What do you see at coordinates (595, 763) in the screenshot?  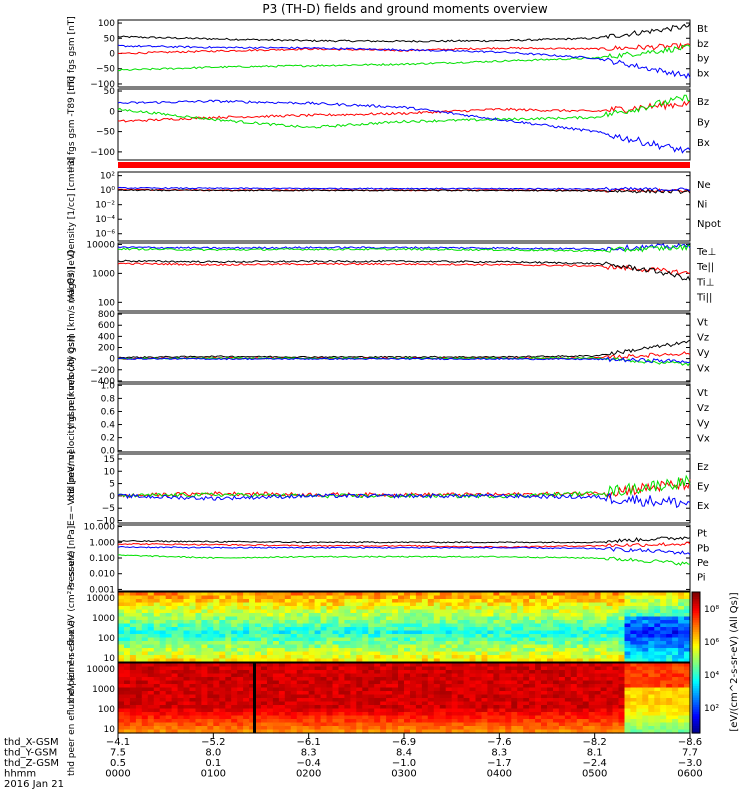 I see `x-tick-label: −2.4` at bounding box center [595, 763].